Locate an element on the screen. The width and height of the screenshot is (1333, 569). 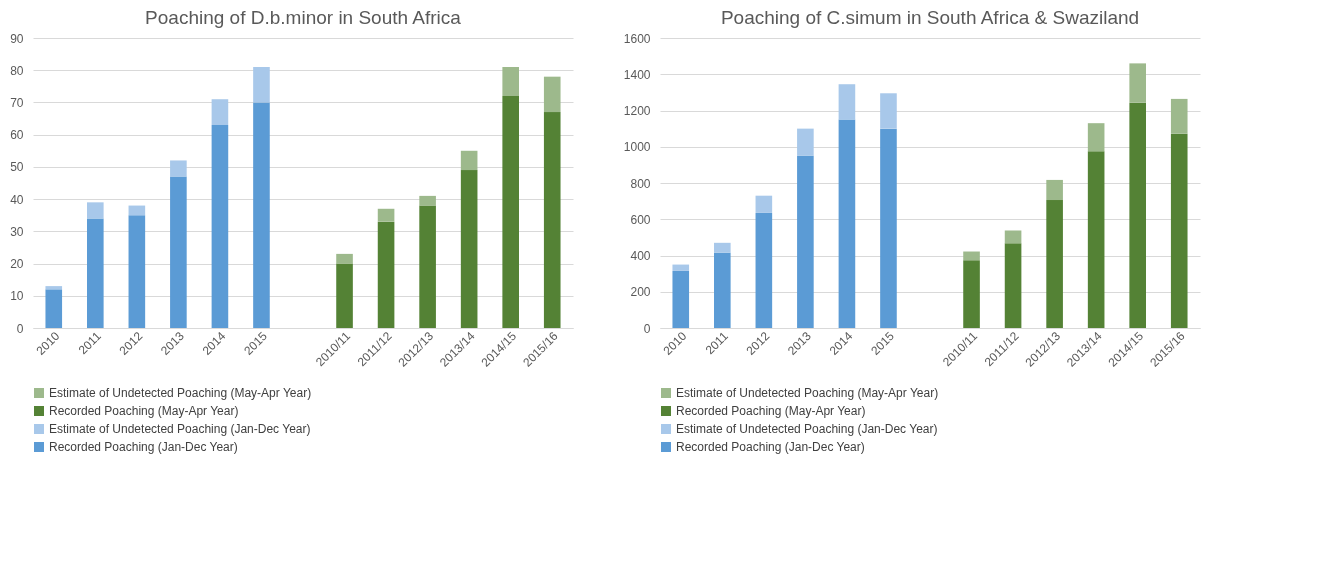
y-tick-label: 10 is located at coordinates (17, 296).